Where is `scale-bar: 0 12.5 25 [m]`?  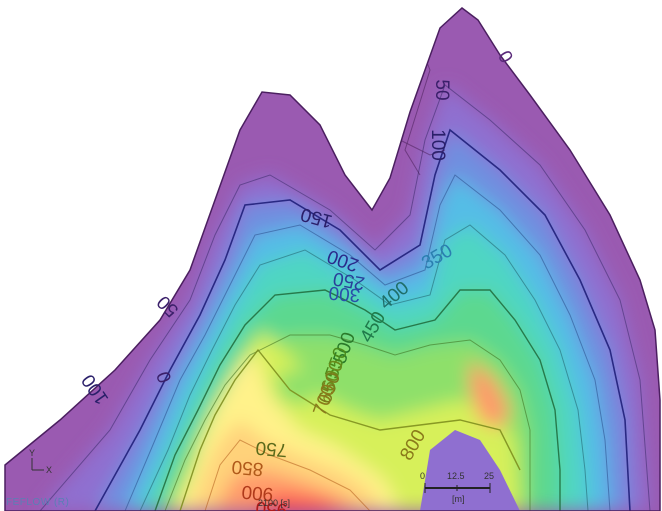
scale-bar: 0 12.5 25 [m] is located at coordinates (457, 487).